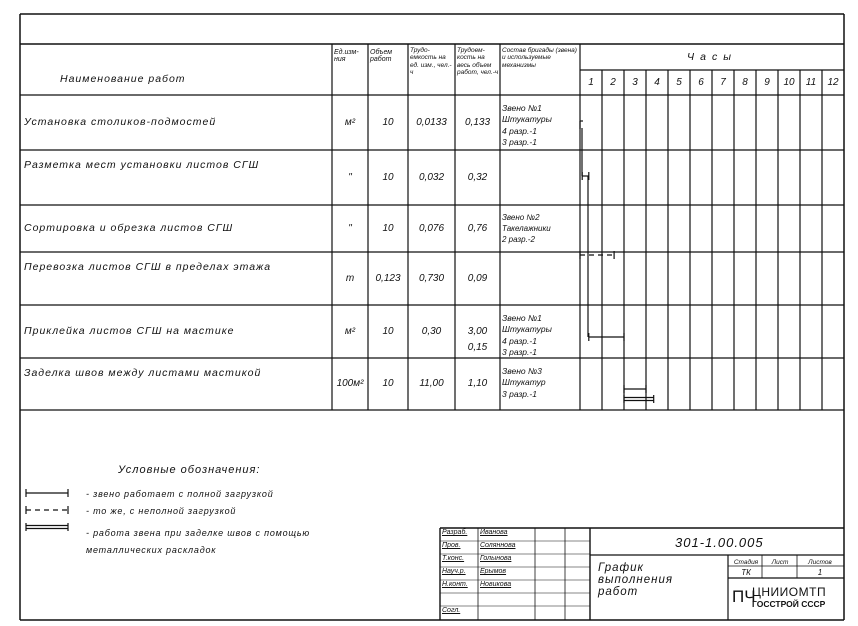 Image resolution: width=858 pixels, height=626 pixels. I want to click on cell-name: Заделка швов между листами мастикой, so click(143, 373).